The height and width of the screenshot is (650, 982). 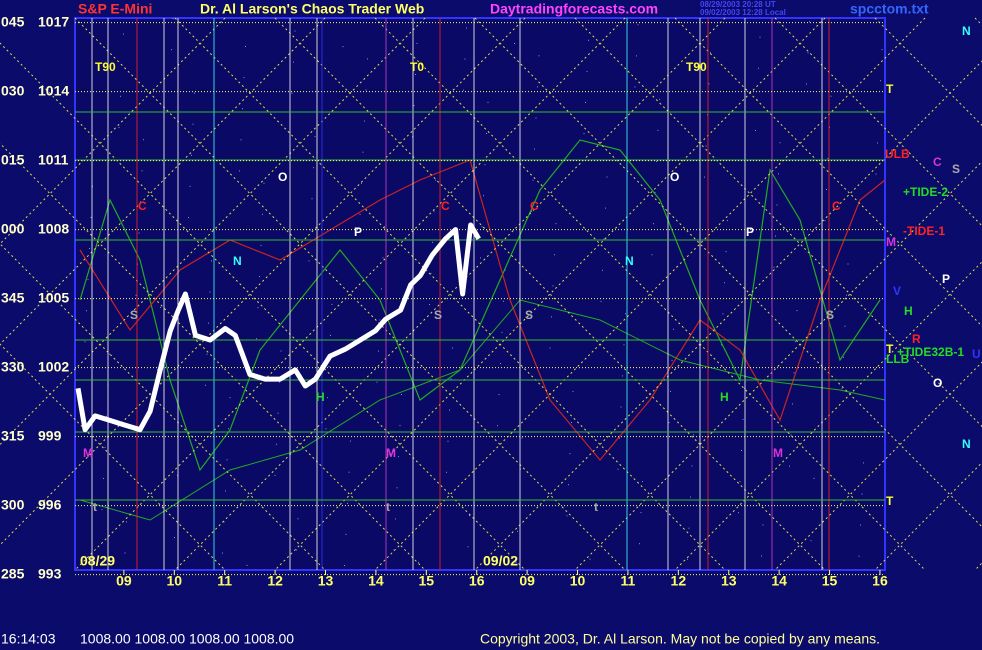 What do you see at coordinates (628, 581) in the screenshot?
I see `x-tick-label: 11` at bounding box center [628, 581].